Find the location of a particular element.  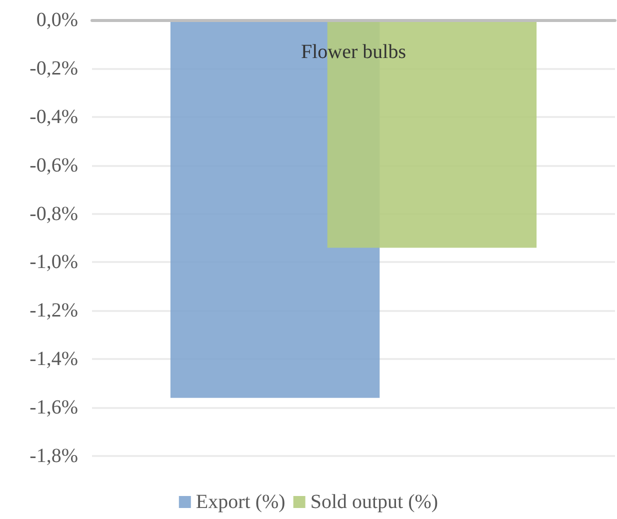

y-tick-label: -0,6% is located at coordinates (54, 165).